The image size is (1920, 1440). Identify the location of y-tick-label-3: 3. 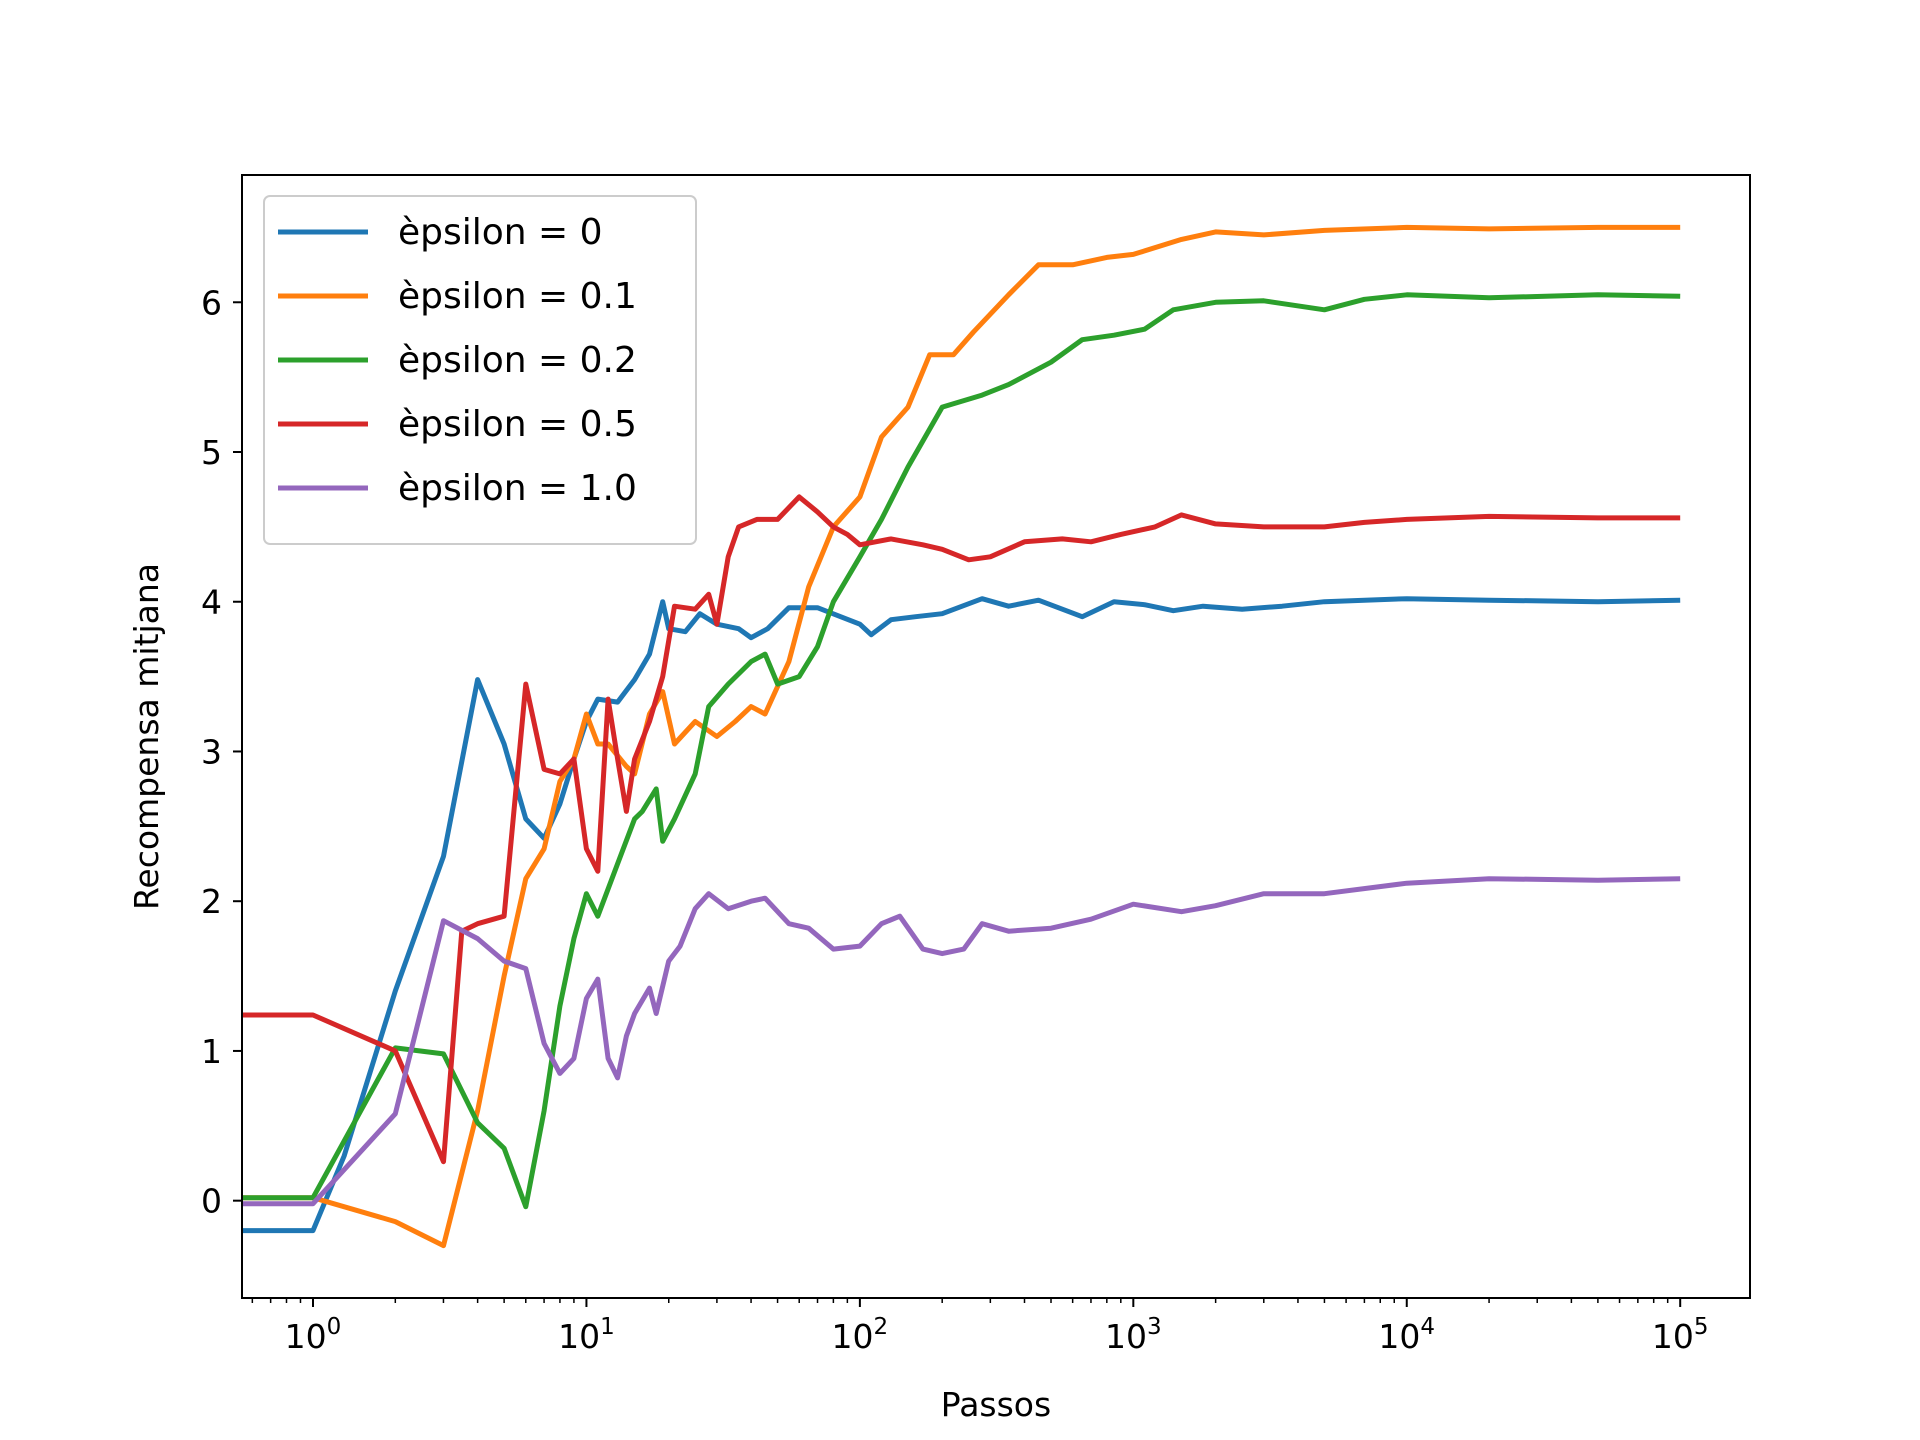
(211, 751).